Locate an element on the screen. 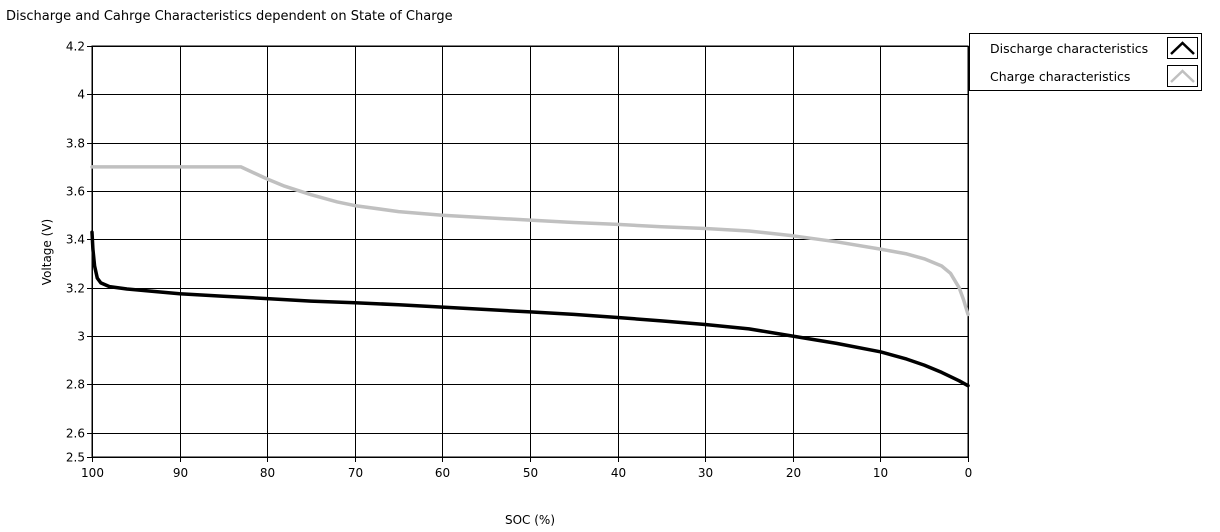 The height and width of the screenshot is (532, 1220). y-axis-label: Voltage (V) is located at coordinates (47, 252).